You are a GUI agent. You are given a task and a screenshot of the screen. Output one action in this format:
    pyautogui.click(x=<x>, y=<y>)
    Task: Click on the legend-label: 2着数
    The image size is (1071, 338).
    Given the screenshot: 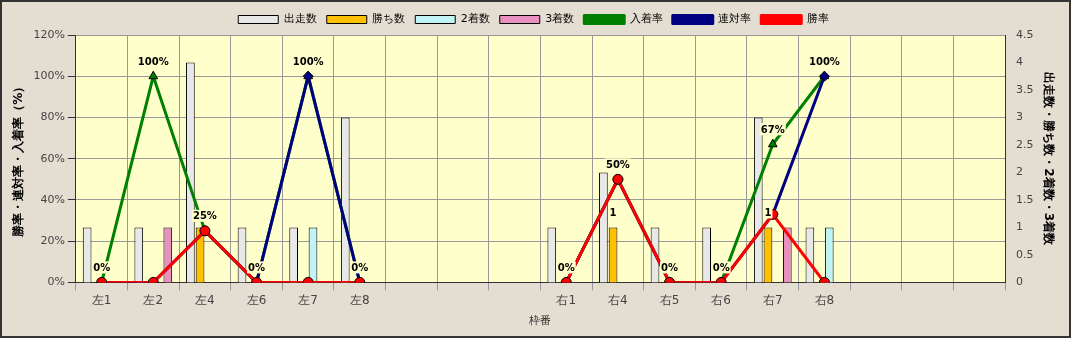 What is the action you would take?
    pyautogui.click(x=475, y=19)
    